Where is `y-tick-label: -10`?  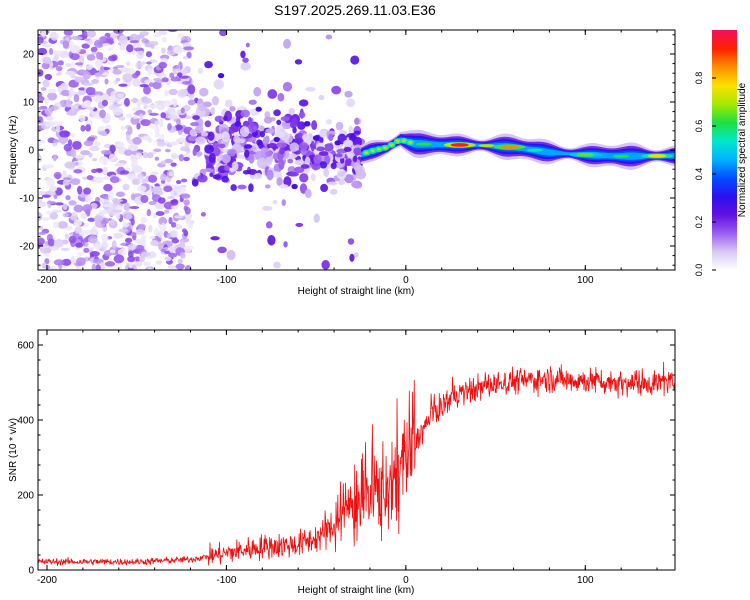
y-tick-label: -10 is located at coordinates (27, 199).